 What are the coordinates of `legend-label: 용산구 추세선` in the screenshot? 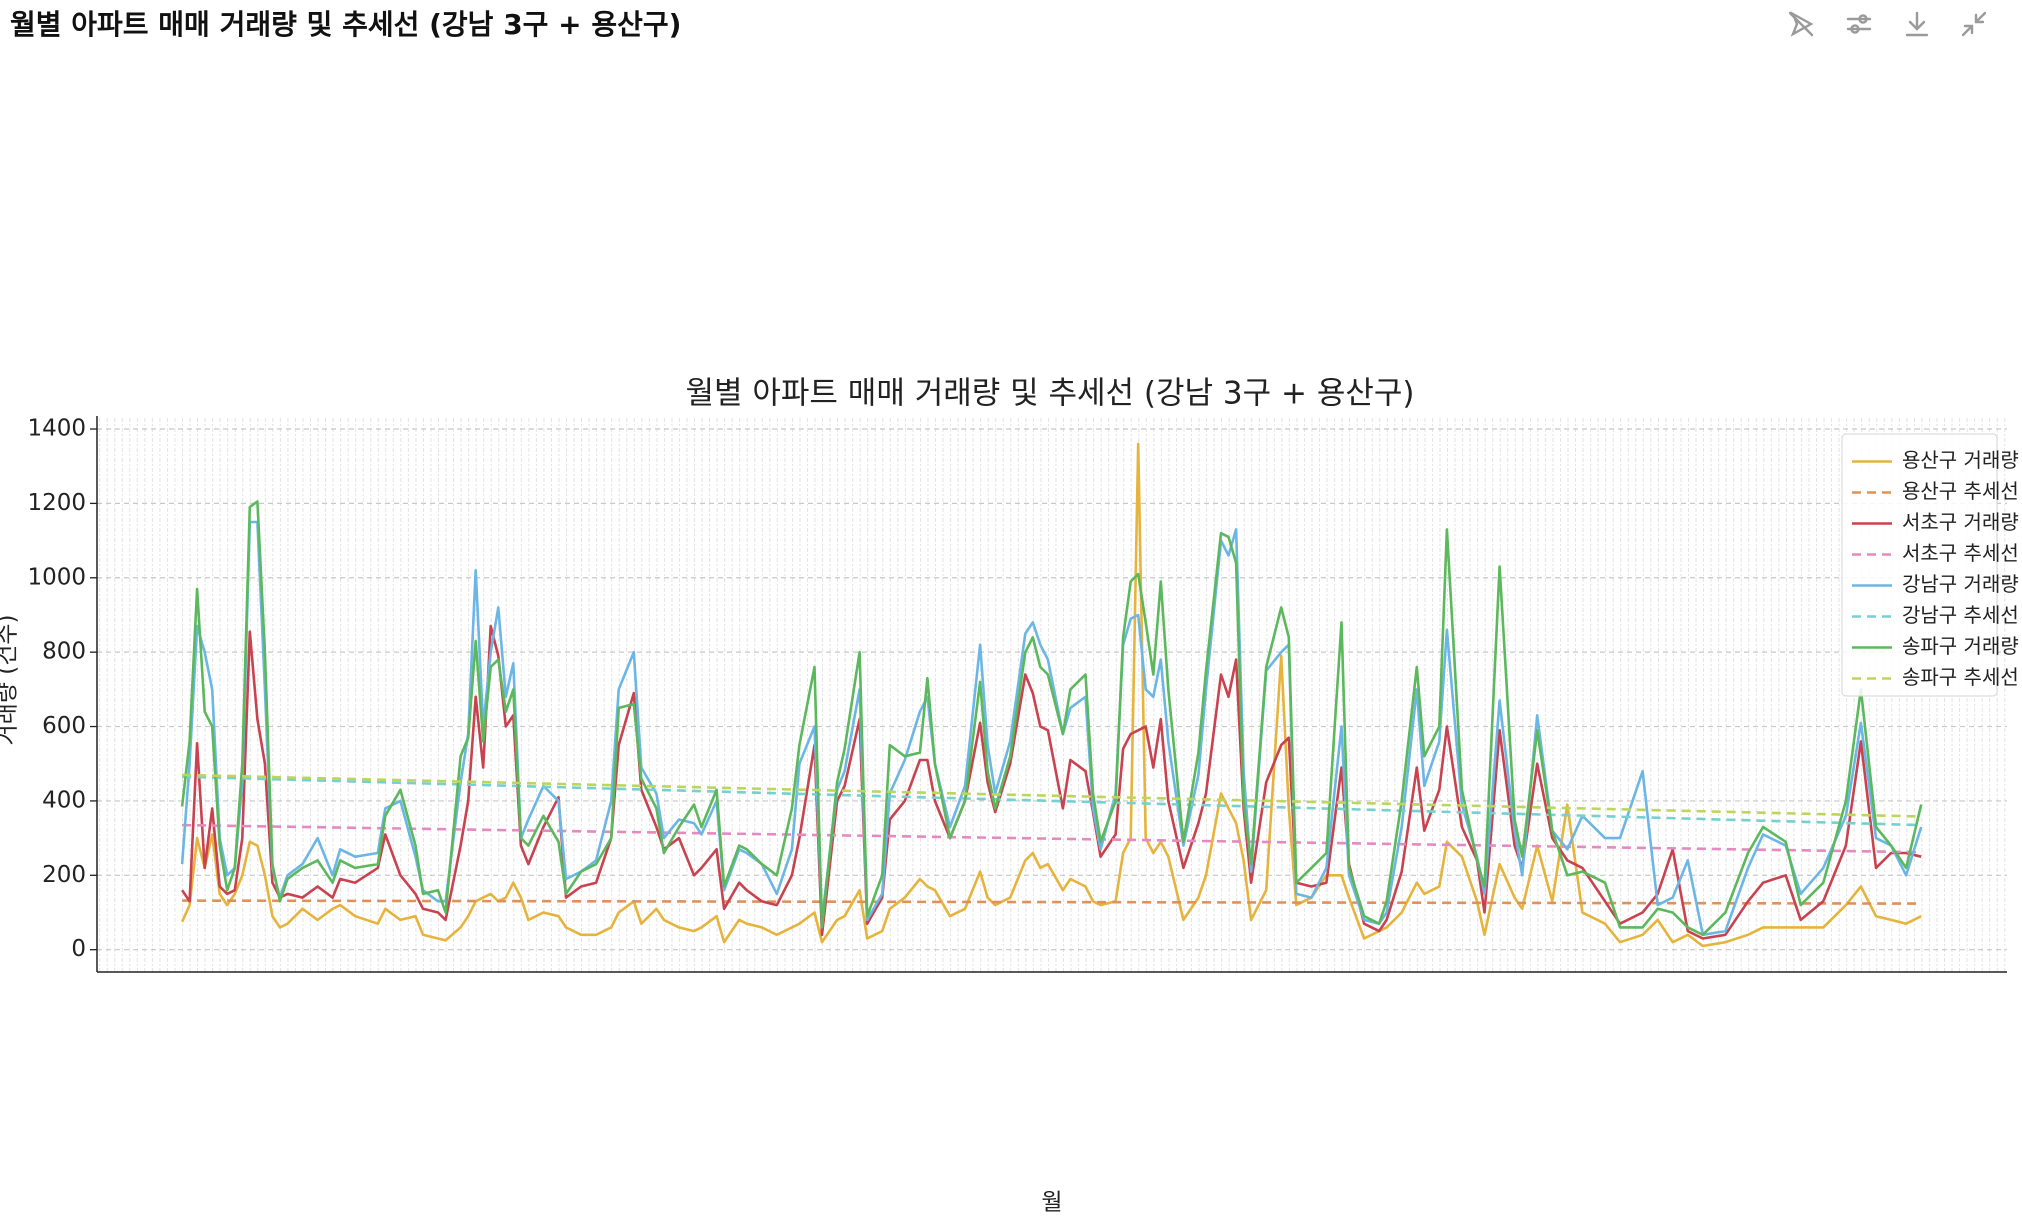 It's located at (1960, 491).